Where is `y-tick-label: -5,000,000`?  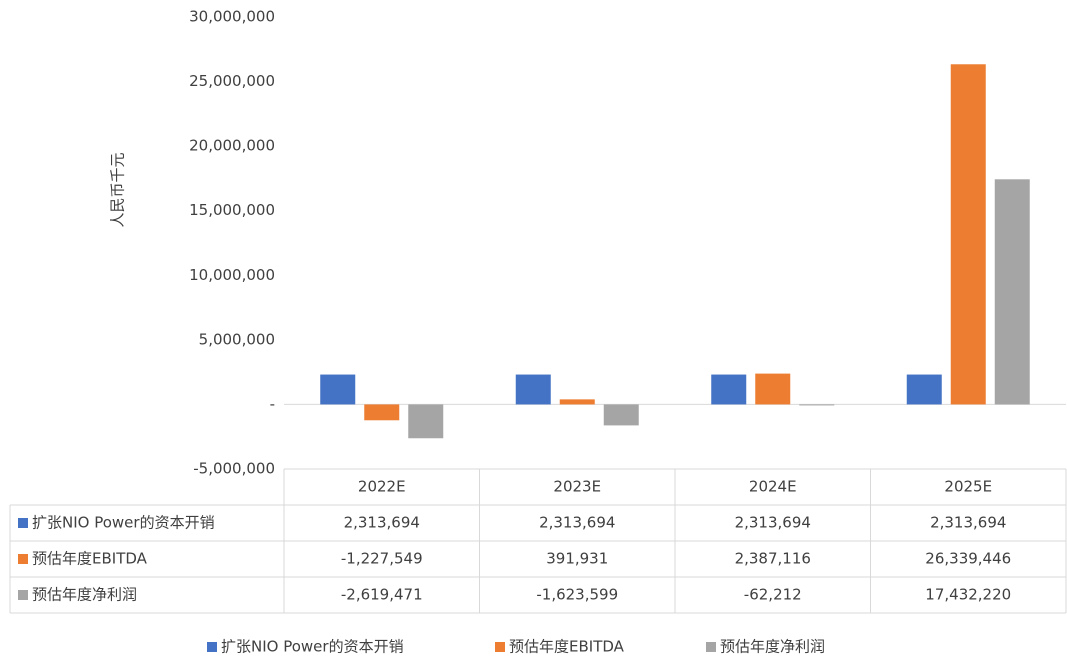
y-tick-label: -5,000,000 is located at coordinates (234, 469).